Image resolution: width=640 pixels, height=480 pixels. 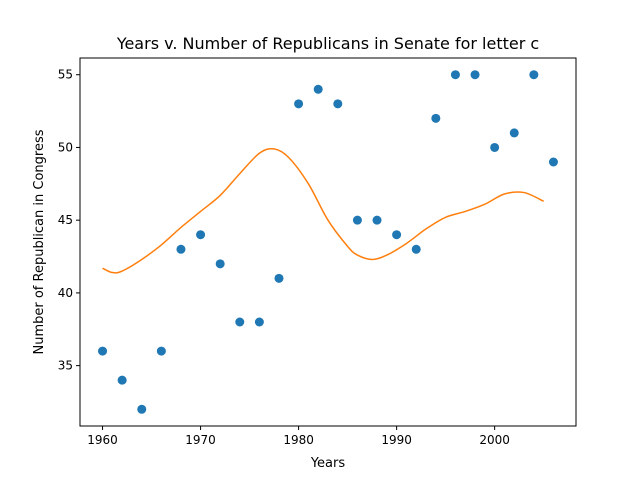 I want to click on x-axis: 1960 1970 1980 1990 2000, so click(x=298, y=436).